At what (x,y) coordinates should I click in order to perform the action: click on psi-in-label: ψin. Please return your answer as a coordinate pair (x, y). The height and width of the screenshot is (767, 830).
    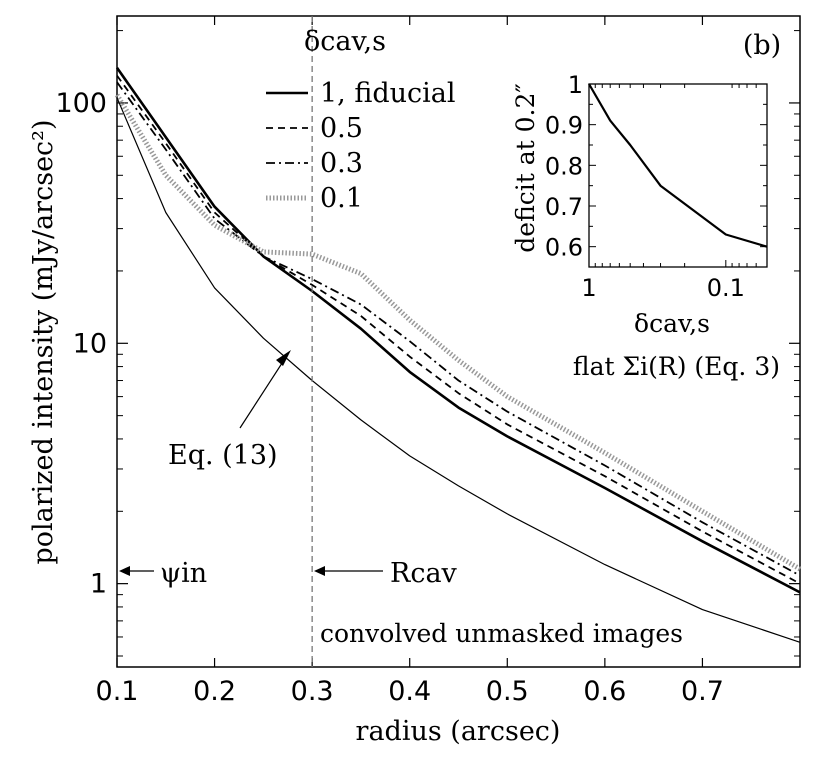
    Looking at the image, I should click on (183, 573).